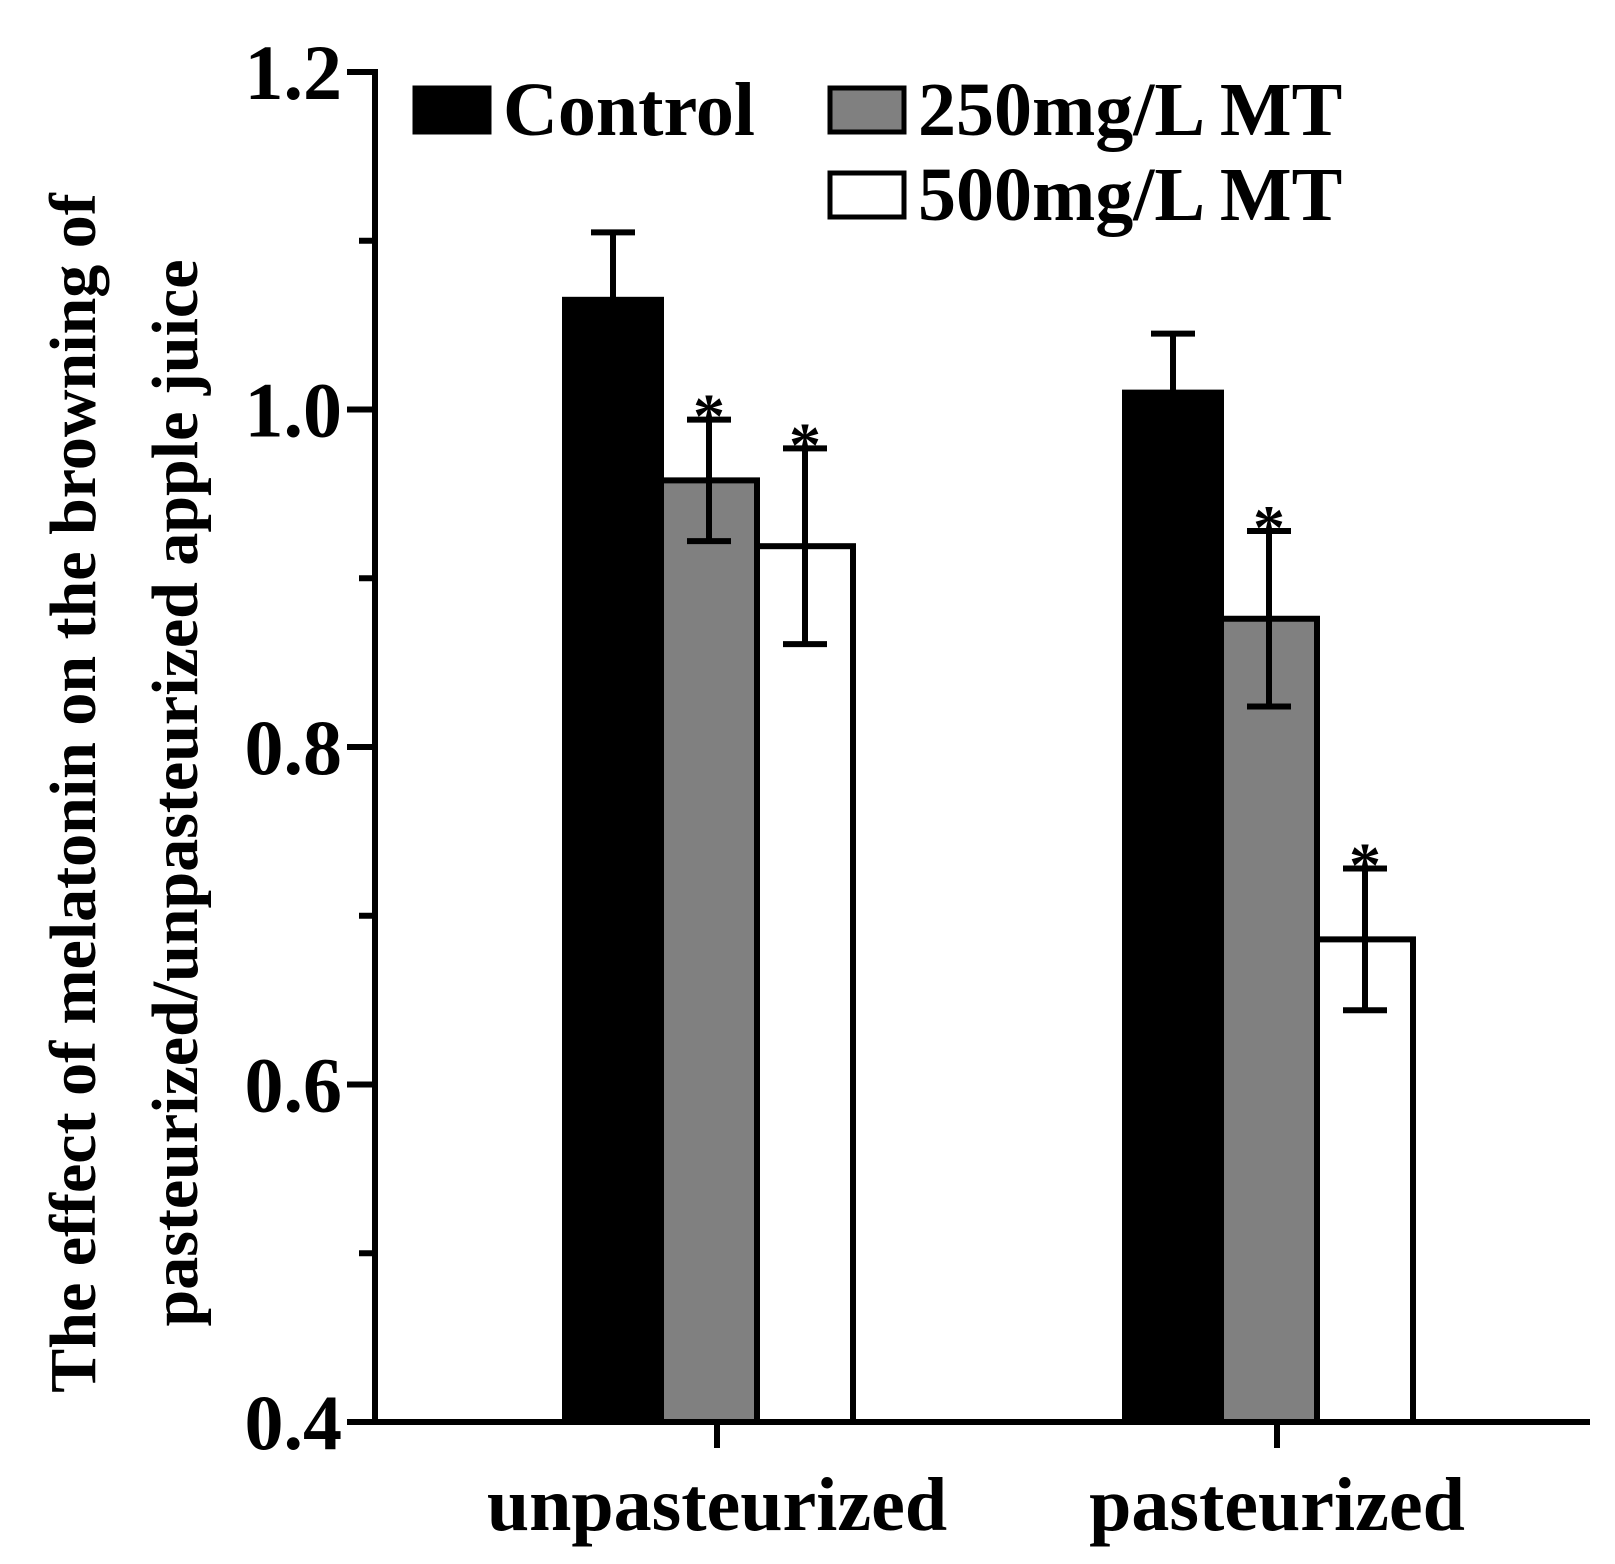  I want to click on error-bar-500mg-l-mt-unpasteurized, so click(805, 546).